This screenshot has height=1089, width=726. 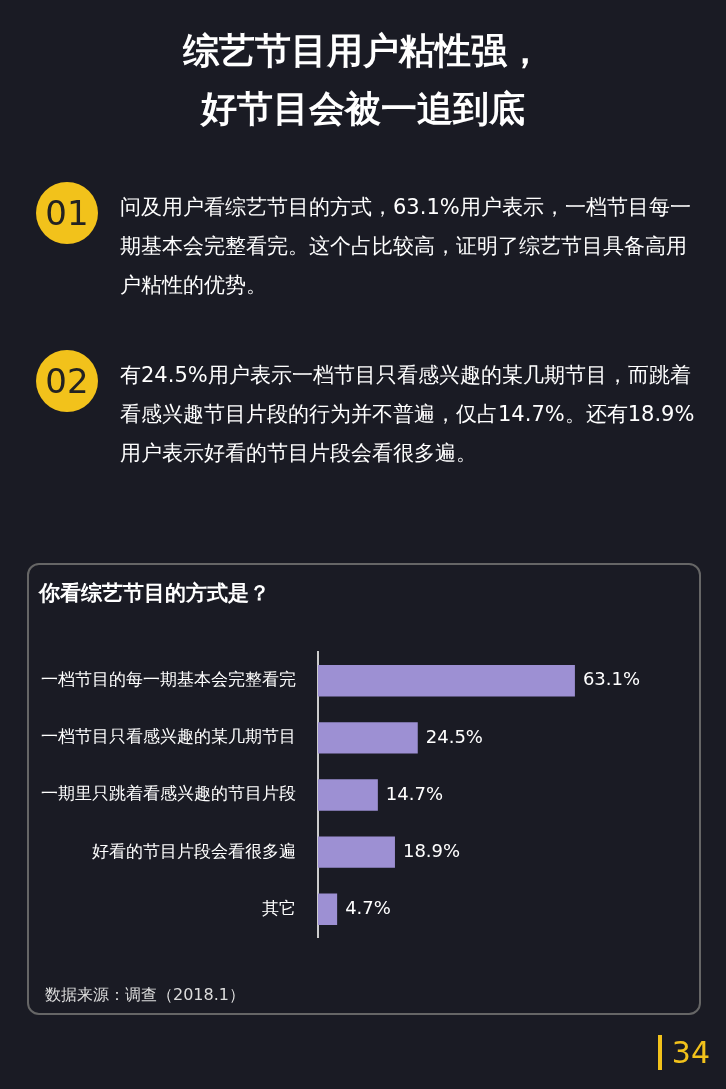 I want to click on source-note: 数据来源：调查（2018.1）, so click(x=145, y=995).